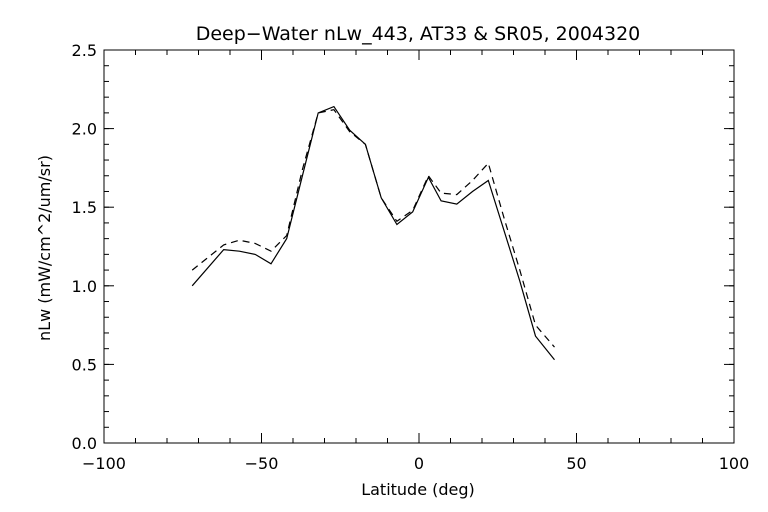  Describe the element at coordinates (576, 463) in the screenshot. I see `x-tick-label: 50` at that location.